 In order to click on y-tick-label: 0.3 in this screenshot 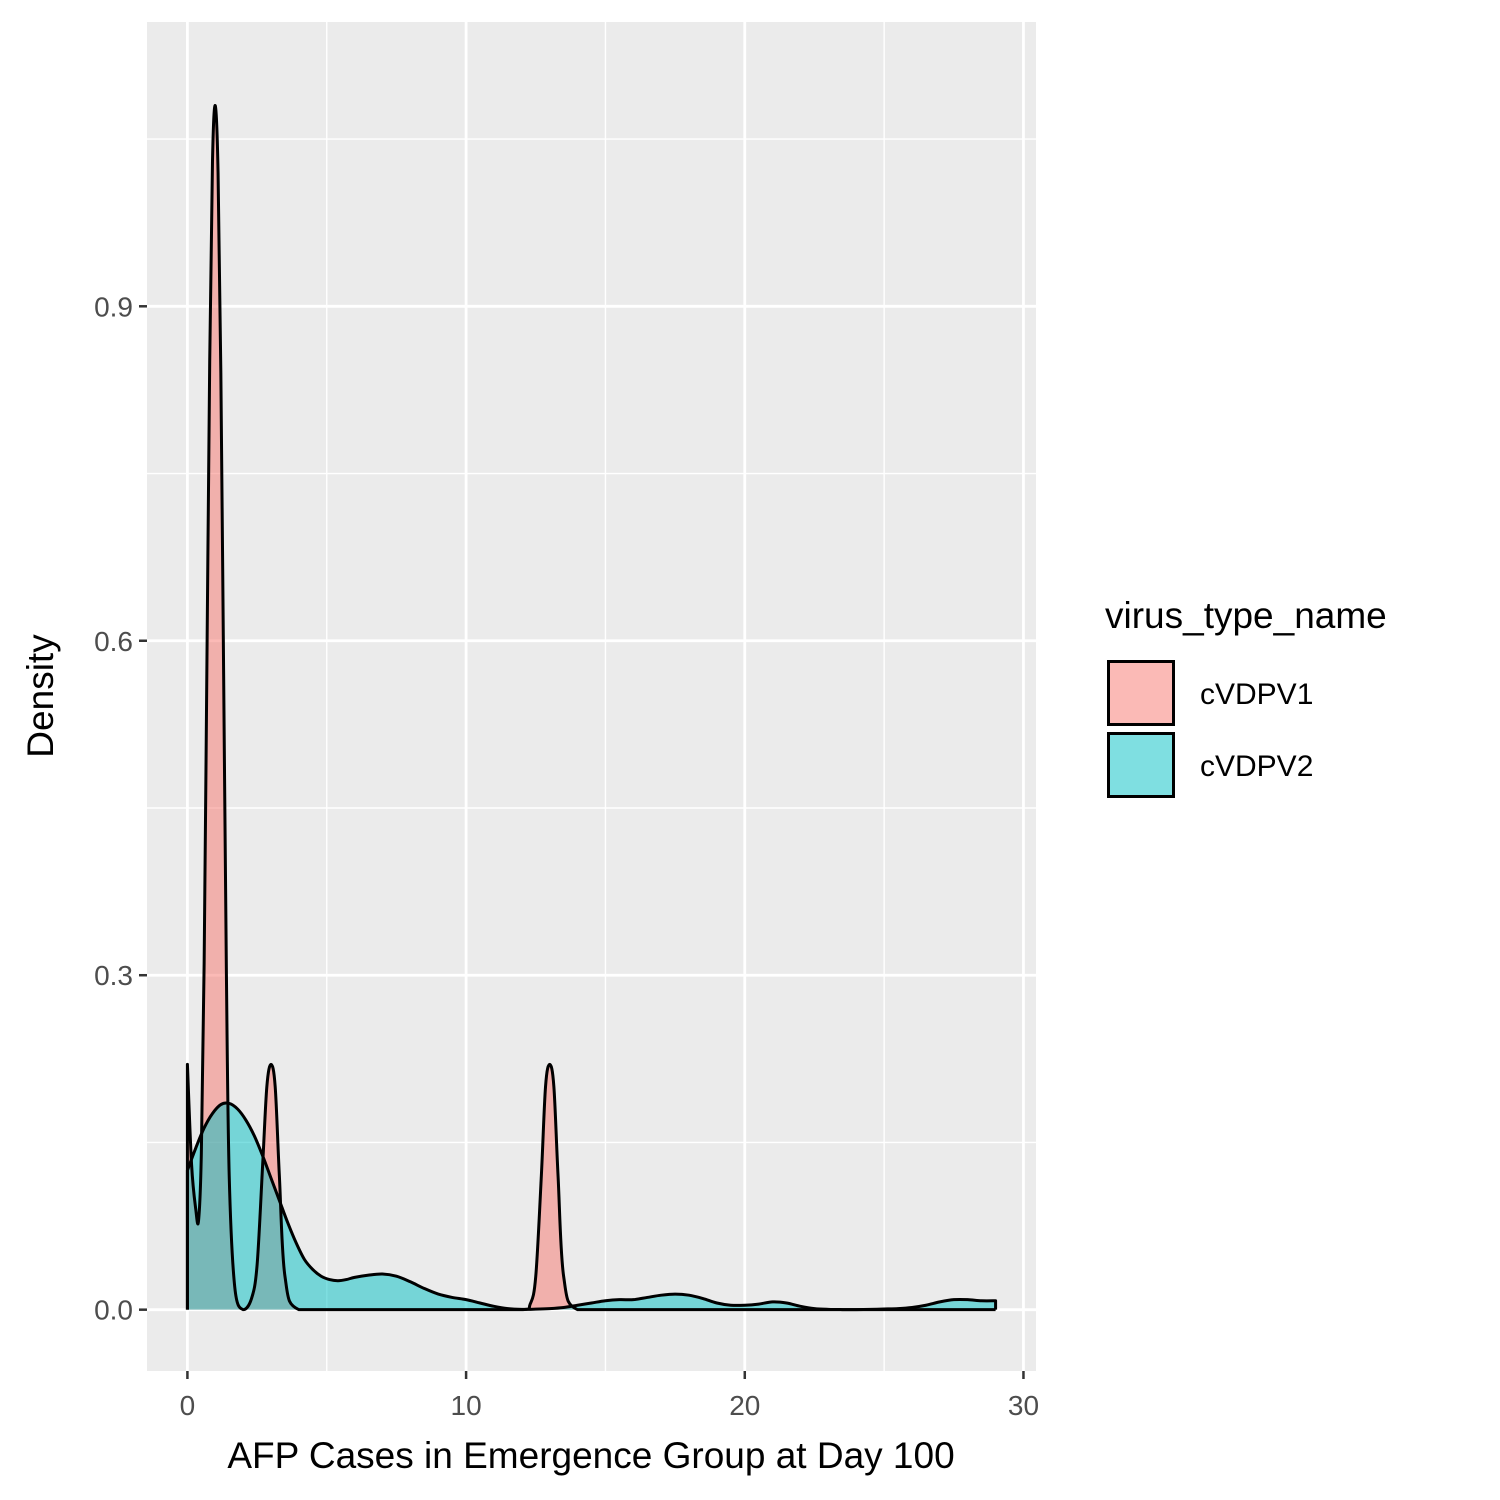, I will do `click(113, 975)`.